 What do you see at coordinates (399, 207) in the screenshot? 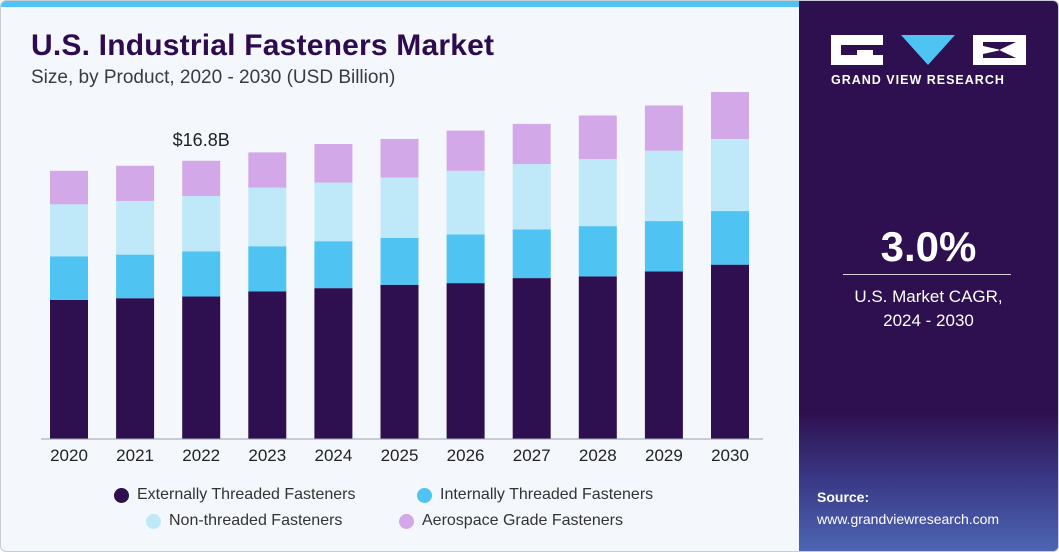
I see `bar-segment-non-threaded-fasteners-2025` at bounding box center [399, 207].